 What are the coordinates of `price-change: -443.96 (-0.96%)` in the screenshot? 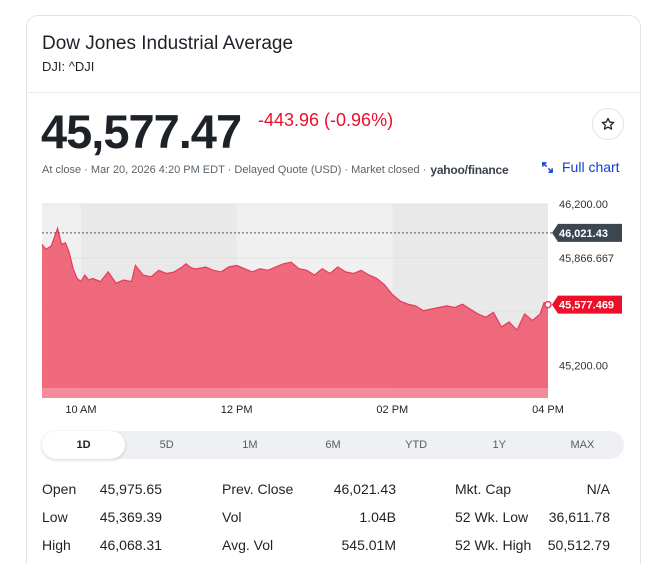 It's located at (326, 120).